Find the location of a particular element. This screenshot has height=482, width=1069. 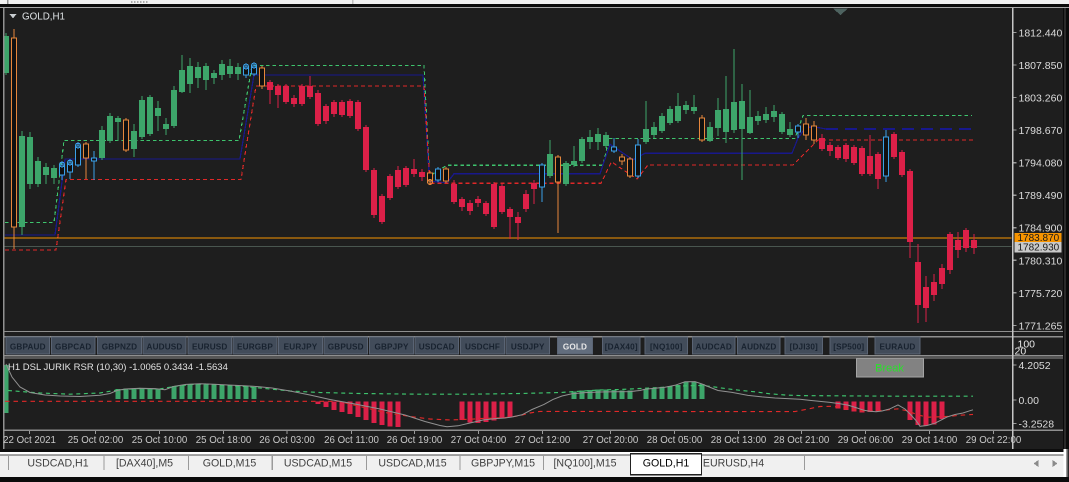

svg-text: 27 Oct 12:00 is located at coordinates (543, 440).